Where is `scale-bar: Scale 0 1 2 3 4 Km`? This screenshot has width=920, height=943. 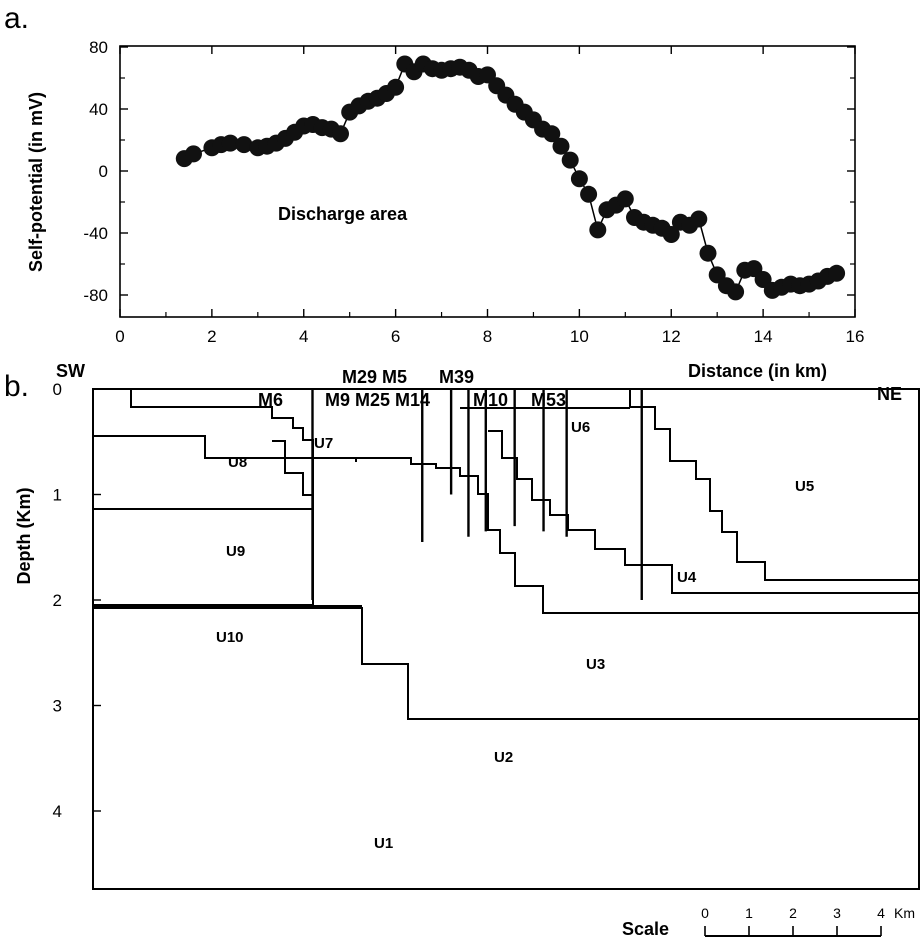 scale-bar: Scale 0 1 2 3 4 Km is located at coordinates (768, 922).